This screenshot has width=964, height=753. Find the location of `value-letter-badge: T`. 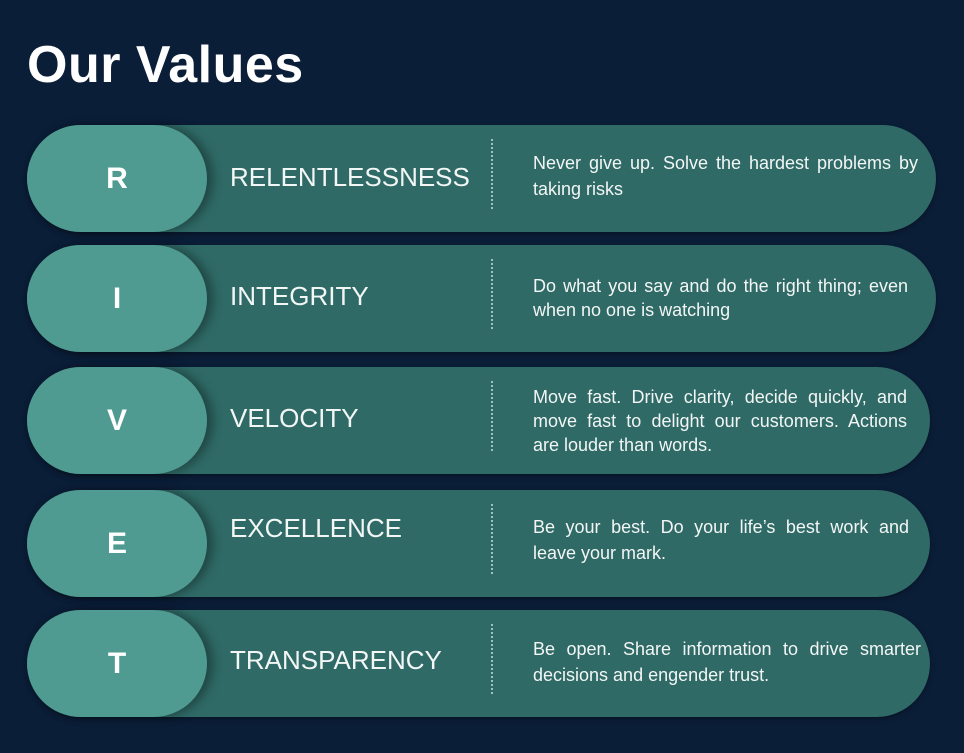

value-letter-badge: T is located at coordinates (117, 663).